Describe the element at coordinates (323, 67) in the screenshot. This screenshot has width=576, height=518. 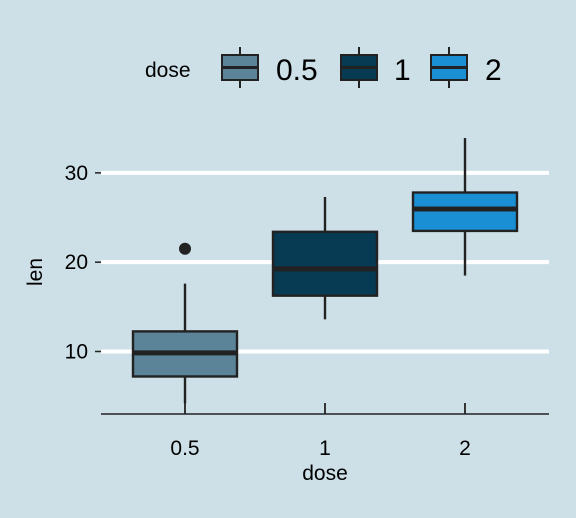
I see `legend: dose 0.5 1 2` at that location.